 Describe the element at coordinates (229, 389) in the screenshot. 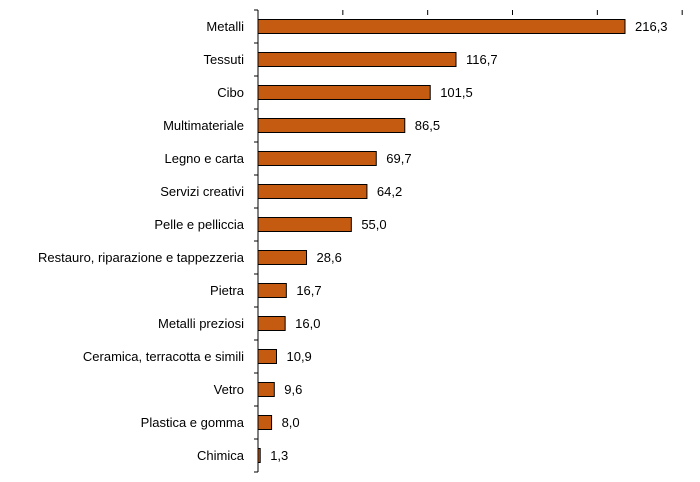

I see `category-label-11: Vetro` at that location.